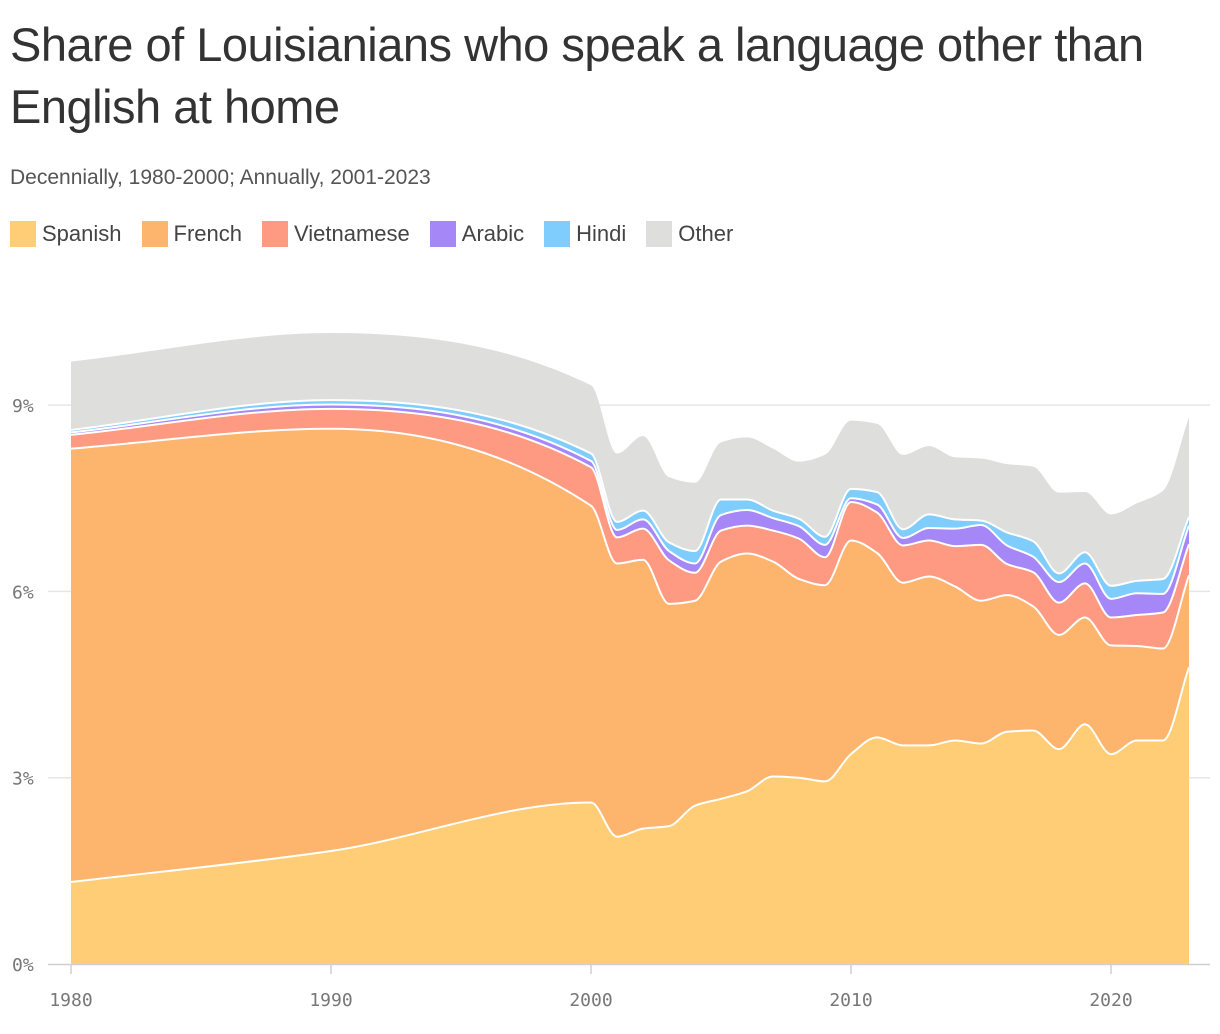 This screenshot has height=1034, width=1220. Describe the element at coordinates (275, 234) in the screenshot. I see `legend-swatch-vietnamese` at that location.